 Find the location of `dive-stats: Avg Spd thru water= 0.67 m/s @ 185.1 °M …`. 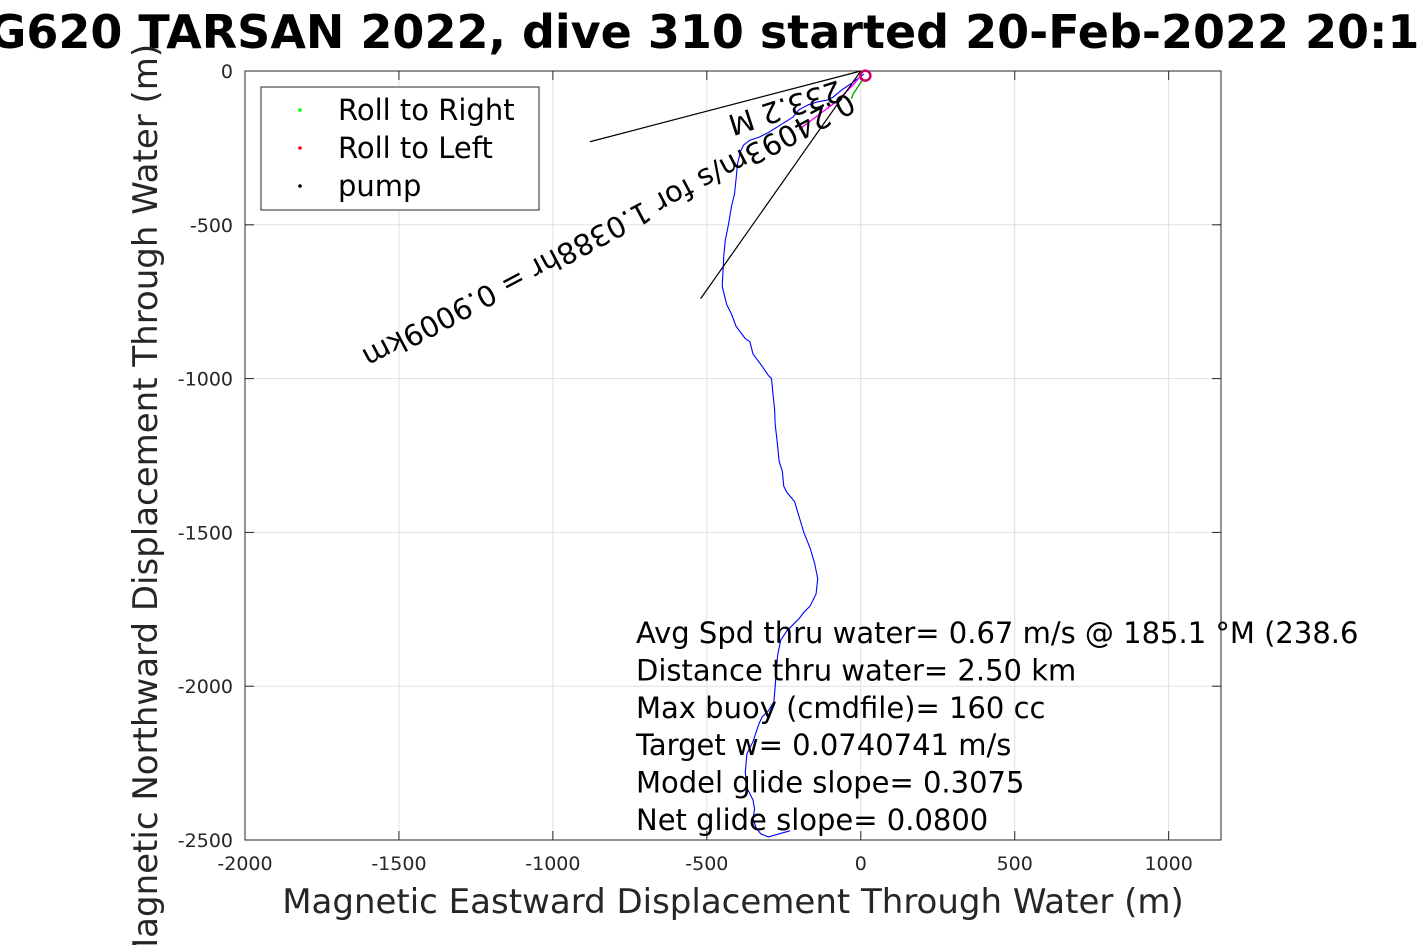

dive-stats: Avg Spd thru water= 0.67 m/s @ 185.1 °M … is located at coordinates (996, 726).